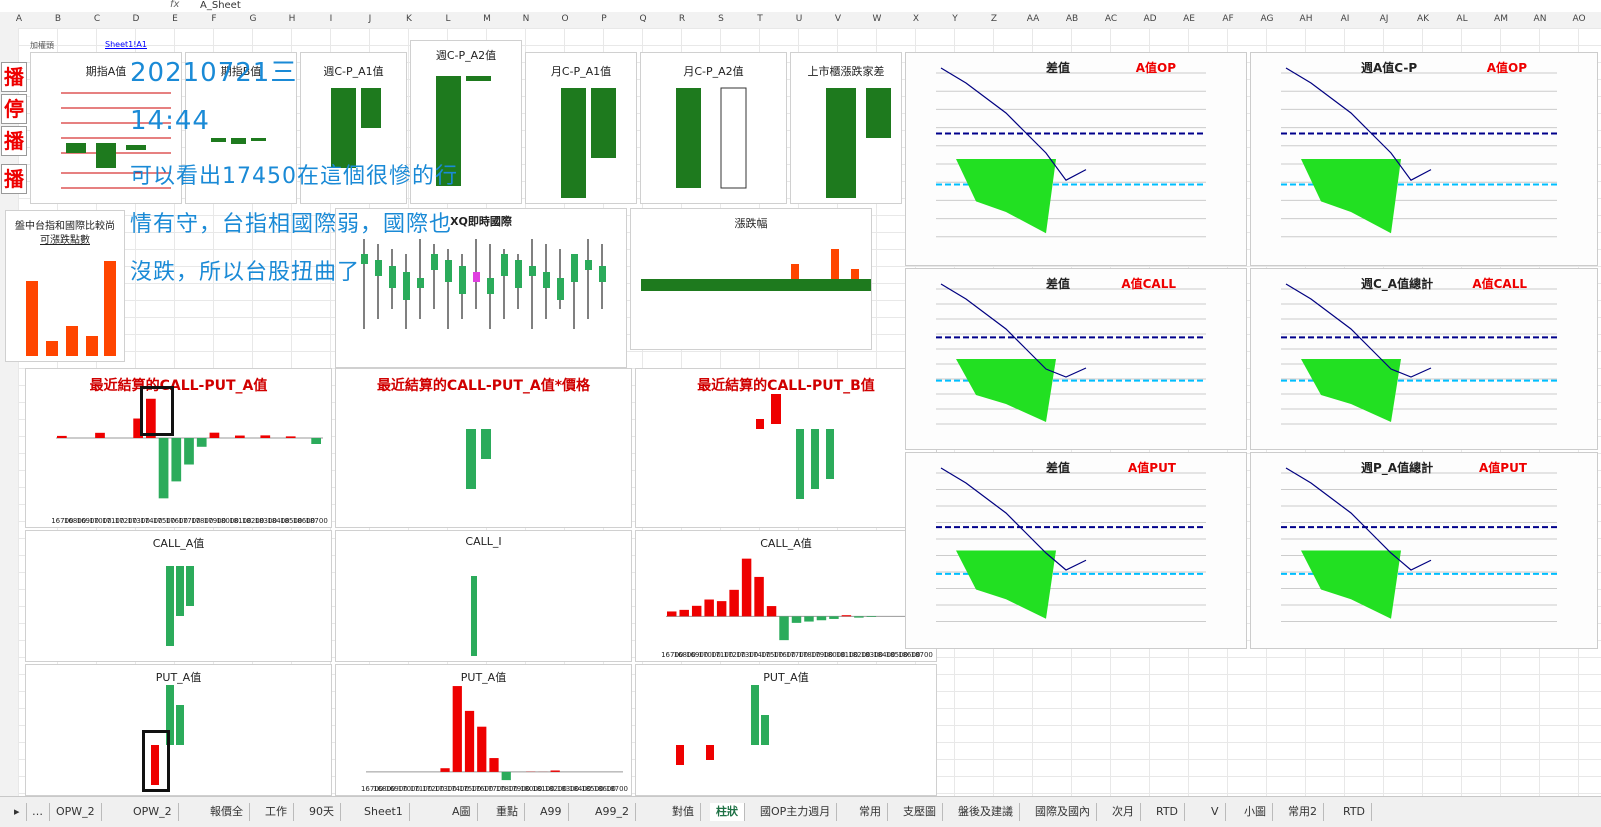 Image resolution: width=1601 pixels, height=827 pixels. Describe the element at coordinates (1501, 19) in the screenshot. I see `column-header-am: AM` at that location.